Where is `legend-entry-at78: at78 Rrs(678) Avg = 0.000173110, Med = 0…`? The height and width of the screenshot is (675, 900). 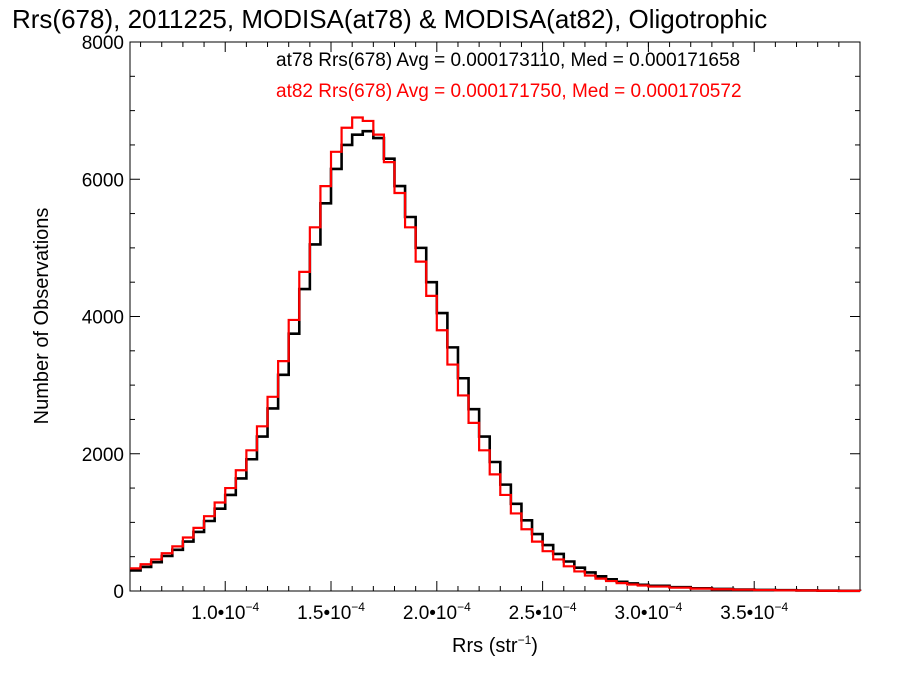
legend-entry-at78: at78 Rrs(678) Avg = 0.000173110, Med = 0… is located at coordinates (508, 60).